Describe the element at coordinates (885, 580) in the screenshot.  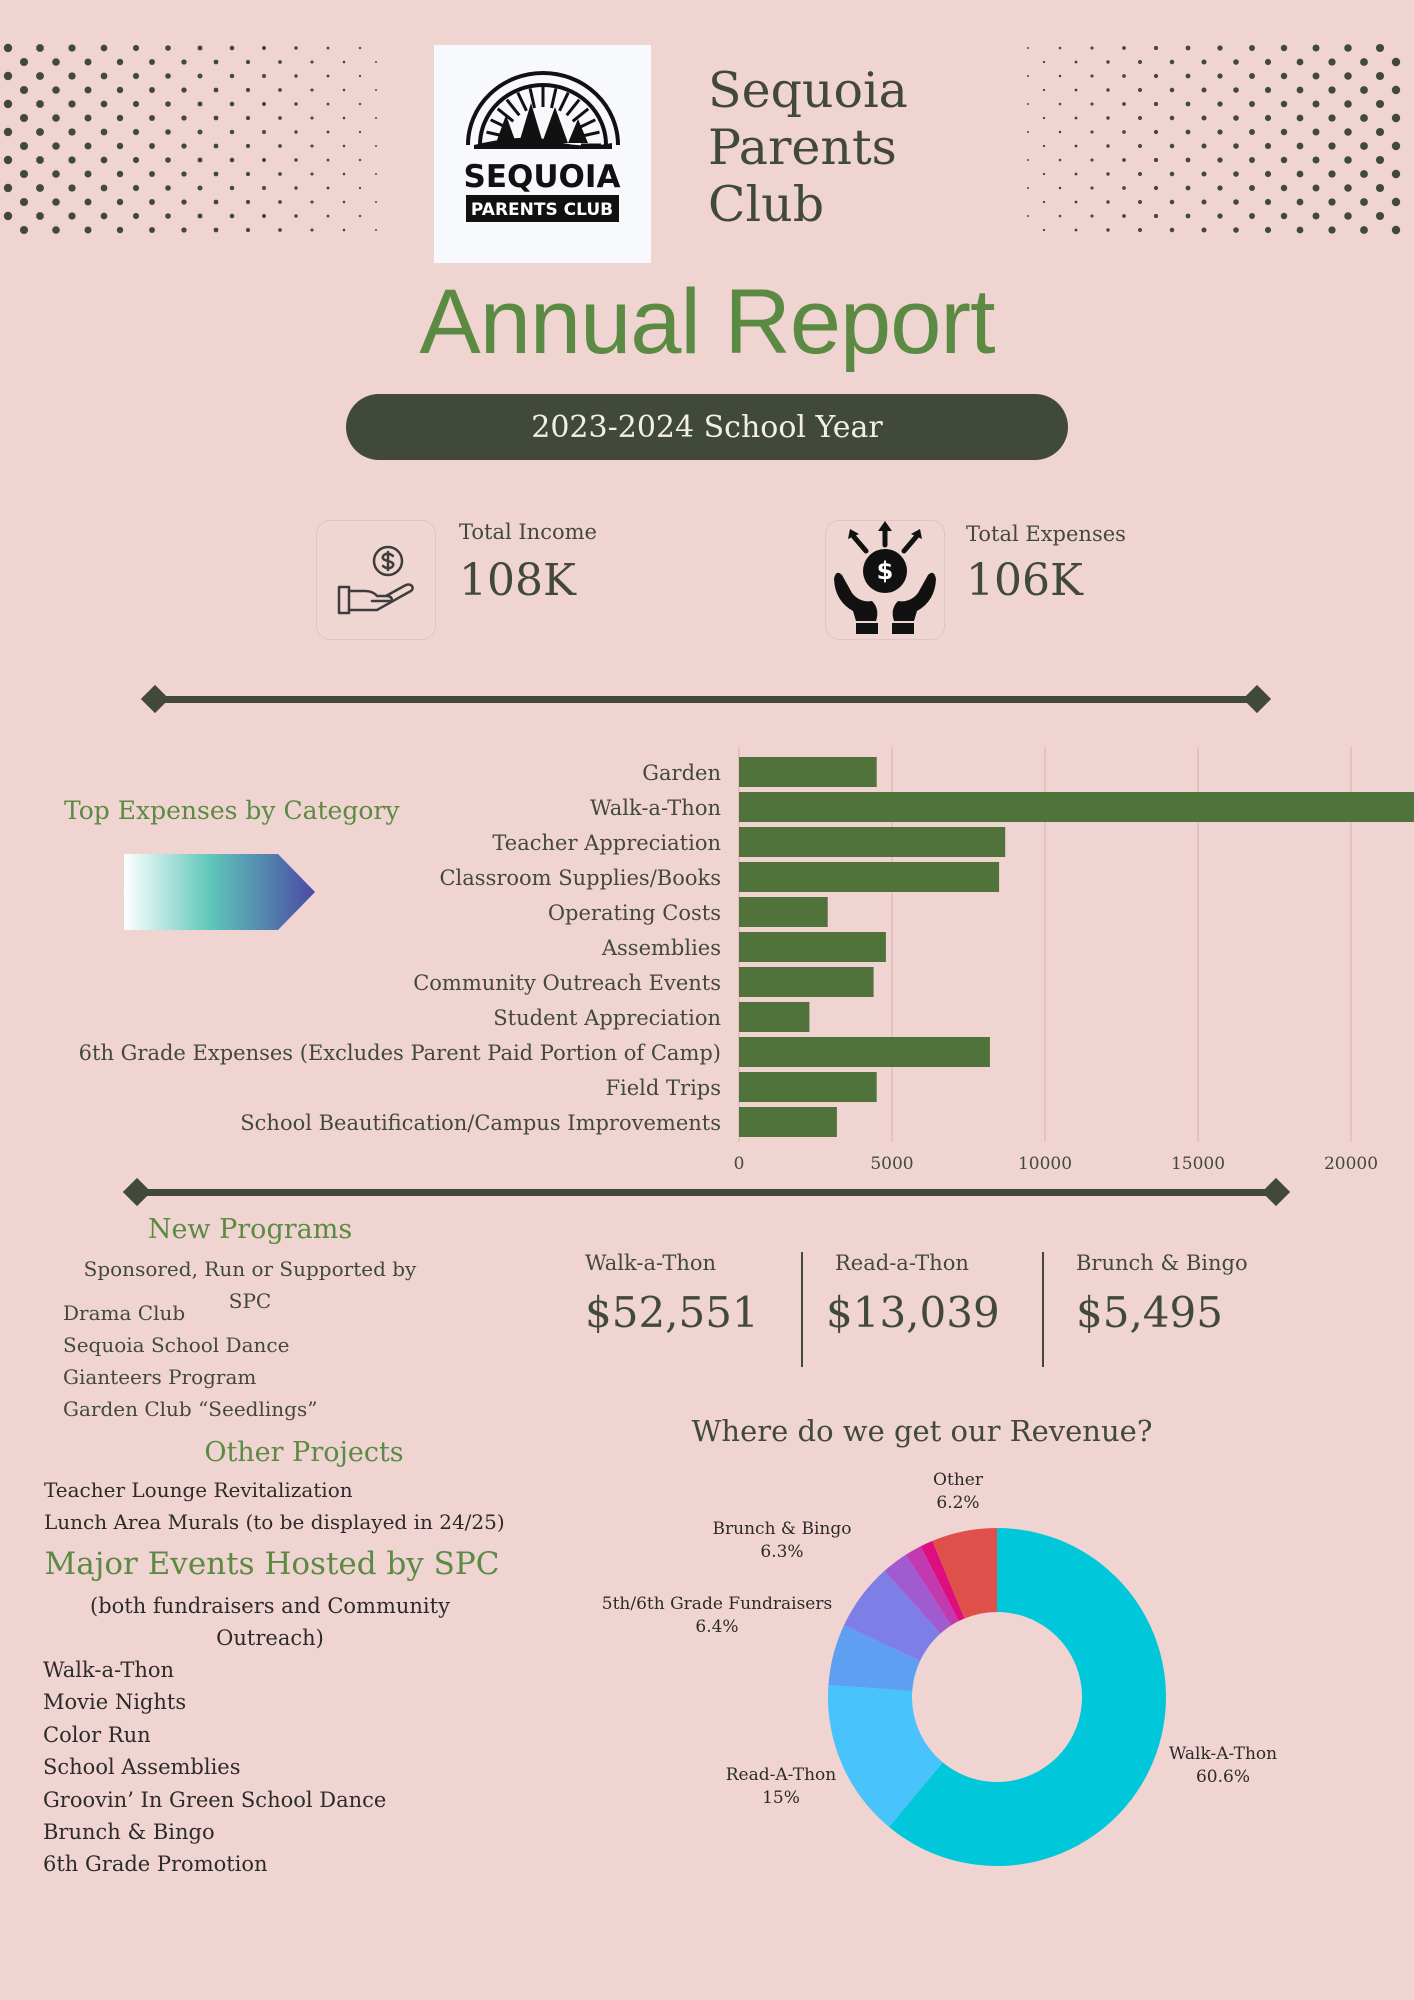
I see `expenses-icon-box: $` at that location.